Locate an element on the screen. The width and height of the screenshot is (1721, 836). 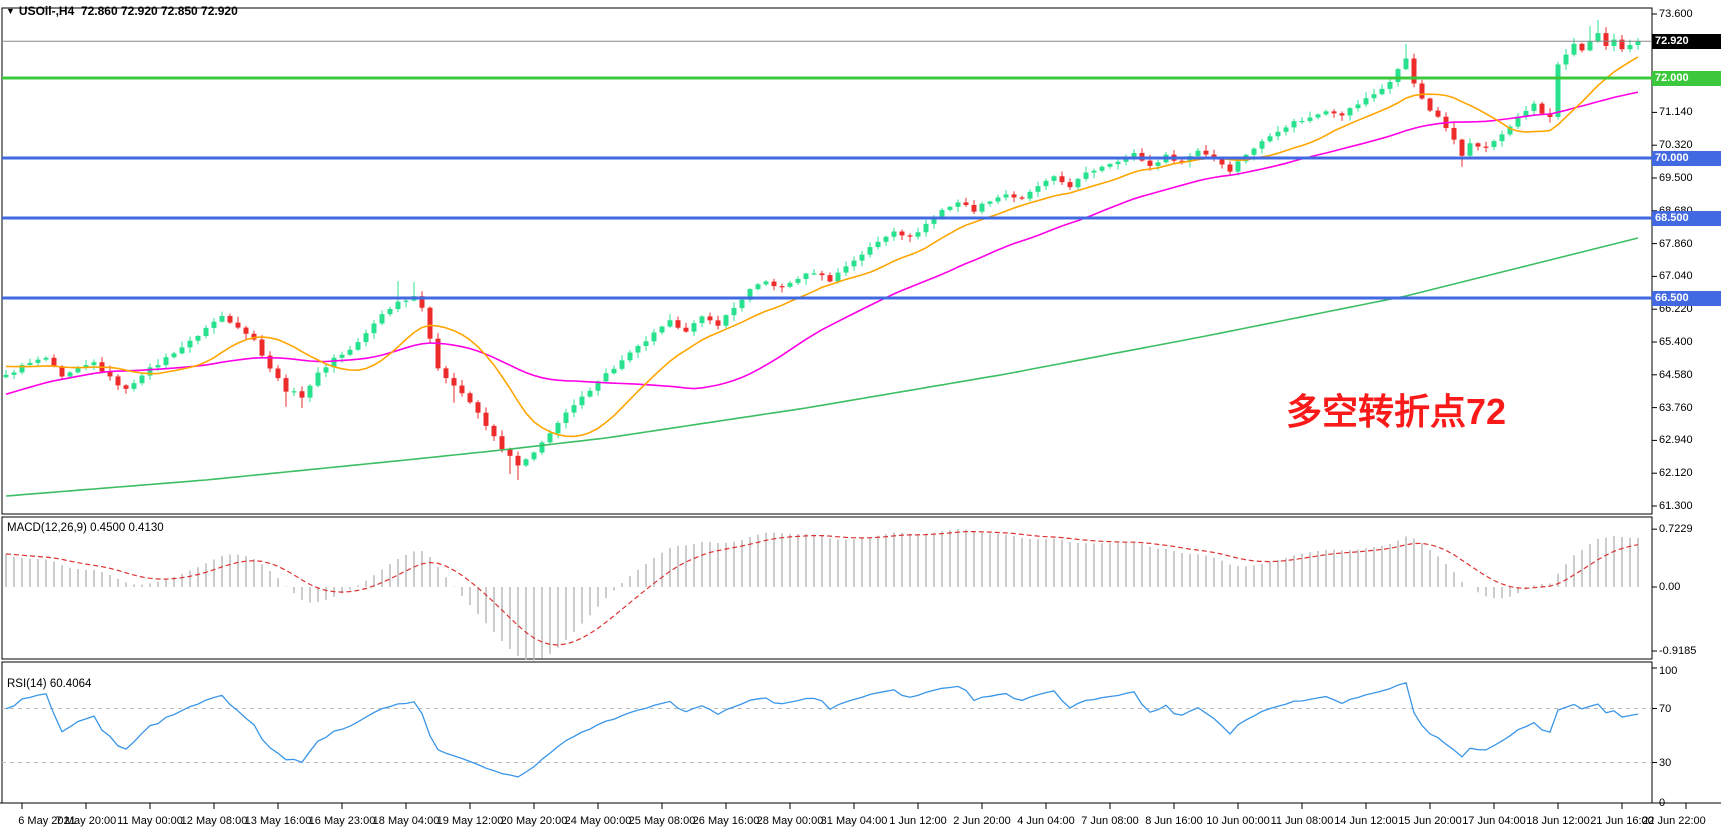
price-axis-label: 62.120 is located at coordinates (1676, 473).